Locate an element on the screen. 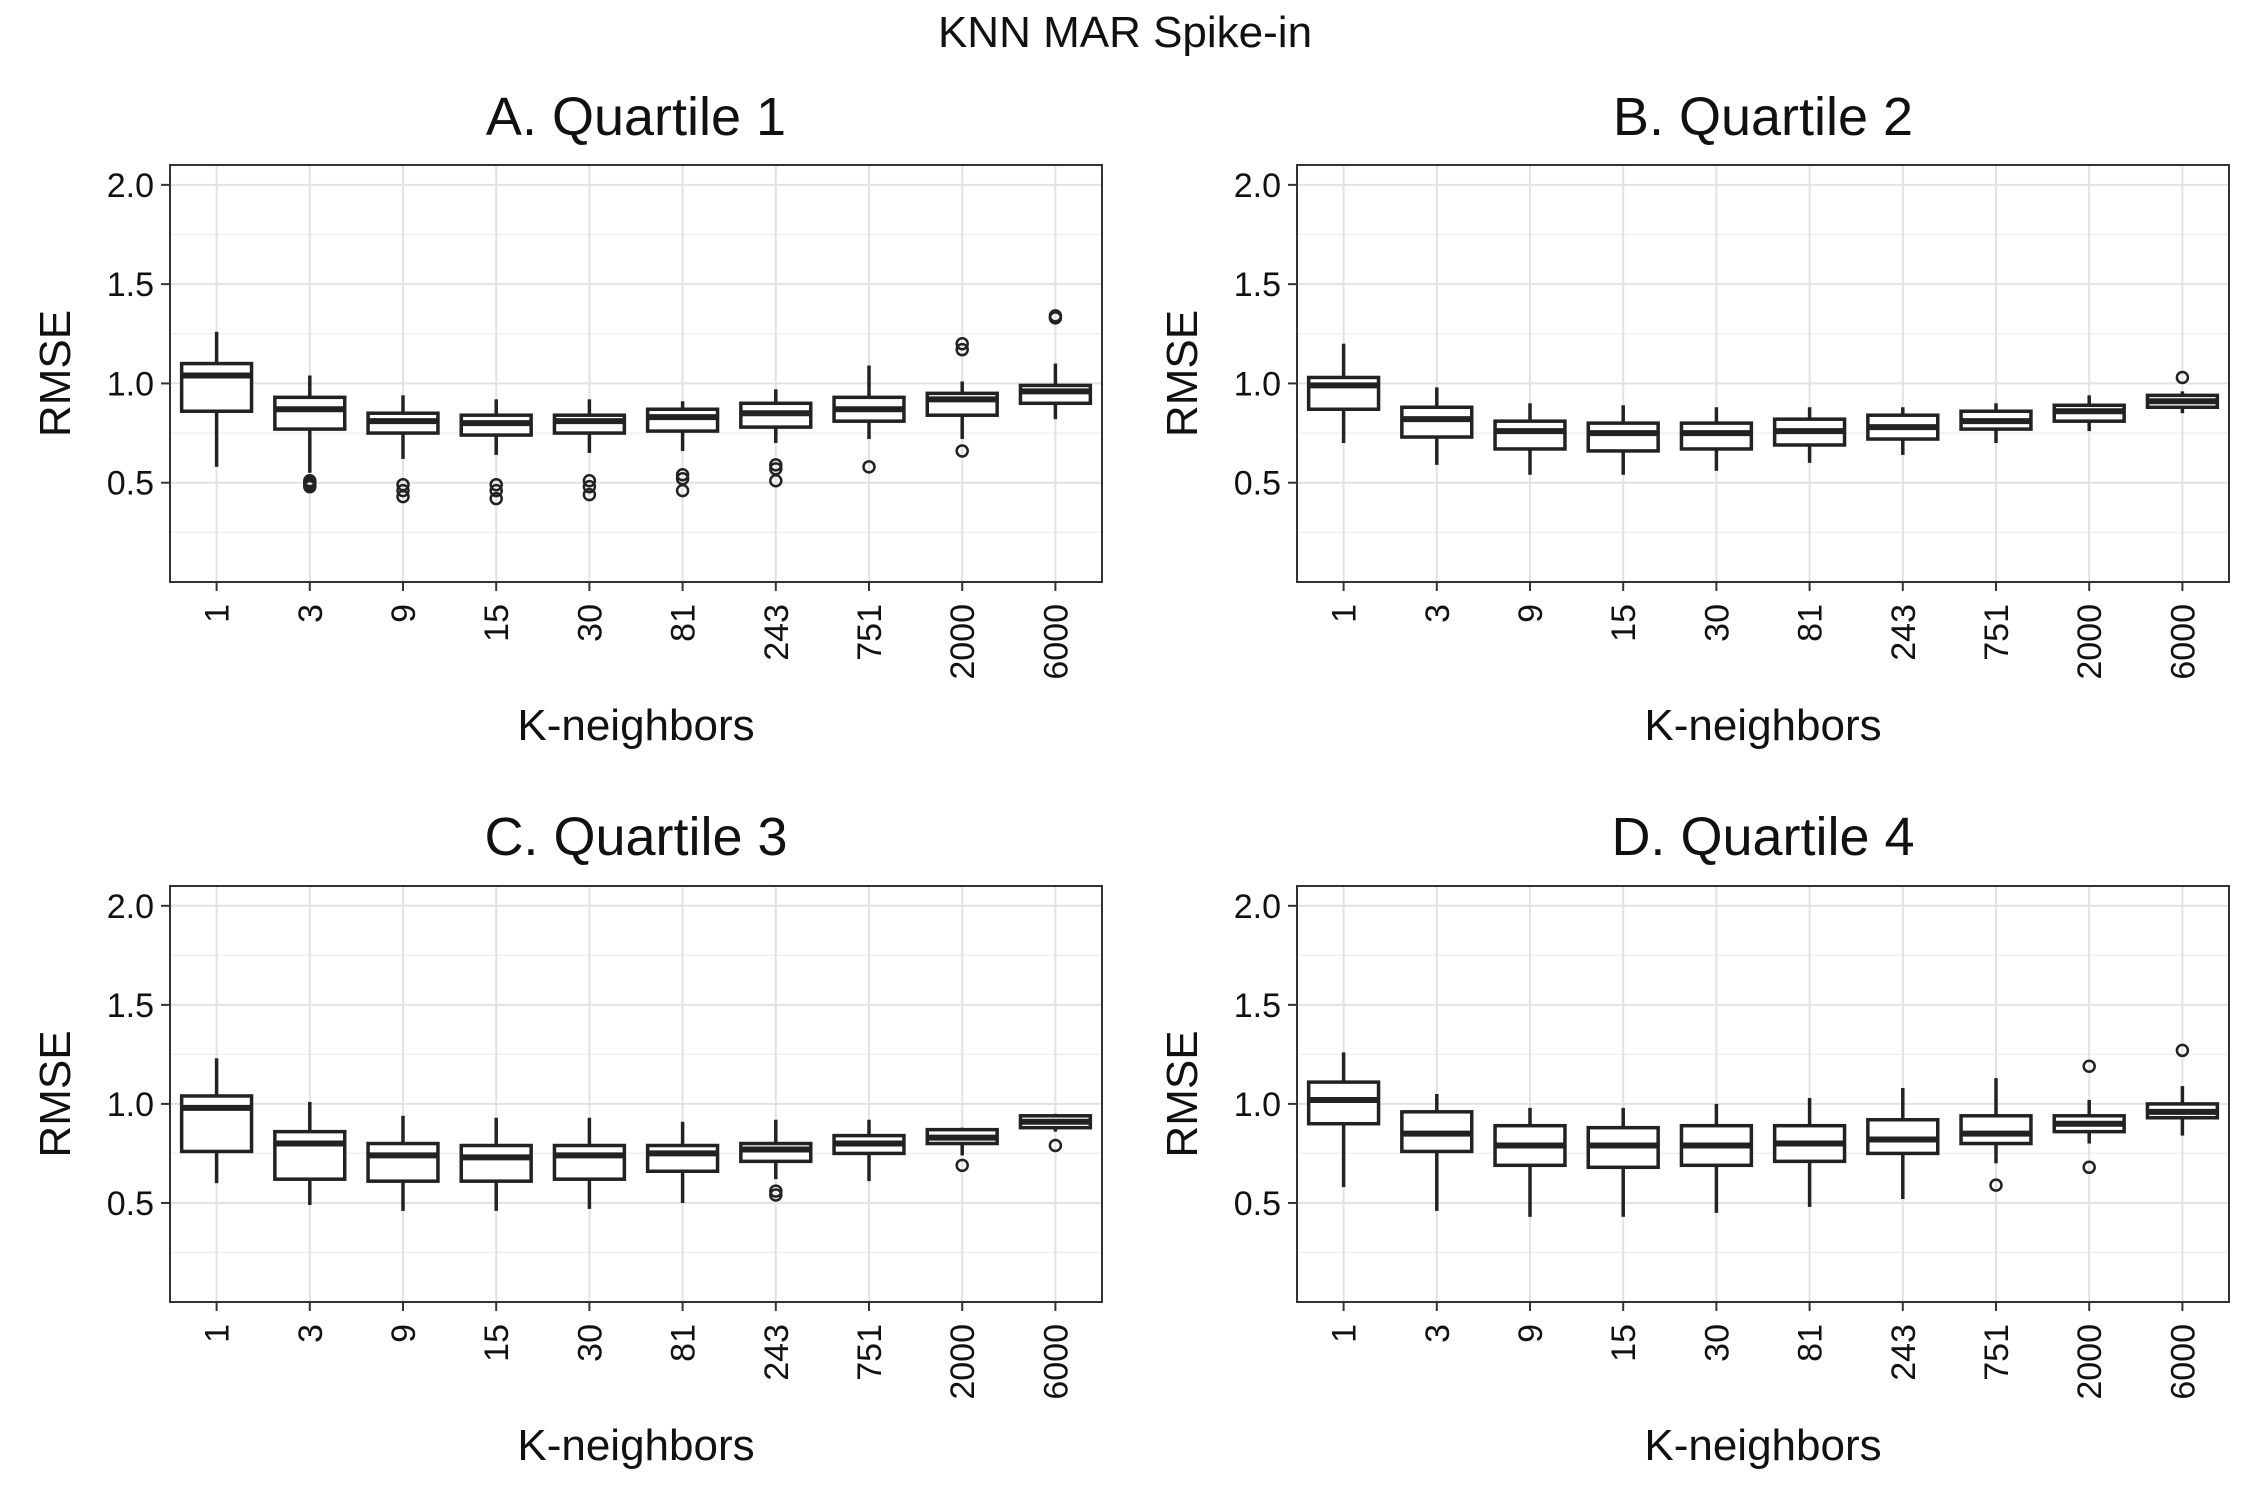 The image size is (2250, 1500). panel-title: A. Quartile 1 is located at coordinates (636, 117).